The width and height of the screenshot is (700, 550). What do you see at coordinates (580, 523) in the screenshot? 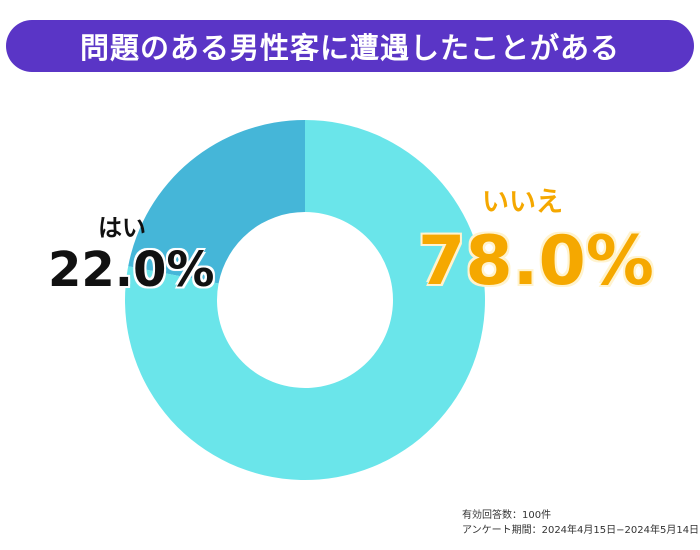
I see `survey-footnote: 有効回答数：100件 アンケート期間：2024年4月15日−2024年5月14日` at bounding box center [580, 523].